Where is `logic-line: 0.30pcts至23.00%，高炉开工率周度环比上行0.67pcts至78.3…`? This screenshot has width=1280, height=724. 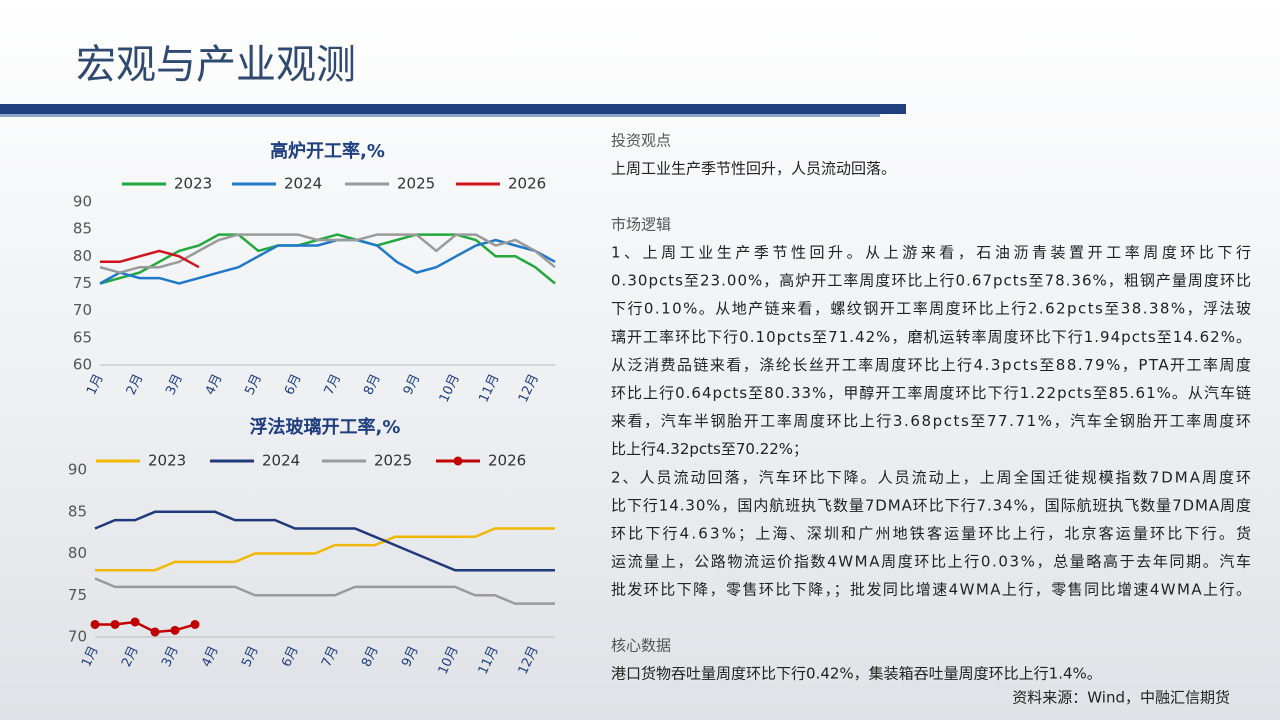 logic-line: 0.30pcts至23.00%，高炉开工率周度环比上行0.67pcts至78.3… is located at coordinates (931, 281).